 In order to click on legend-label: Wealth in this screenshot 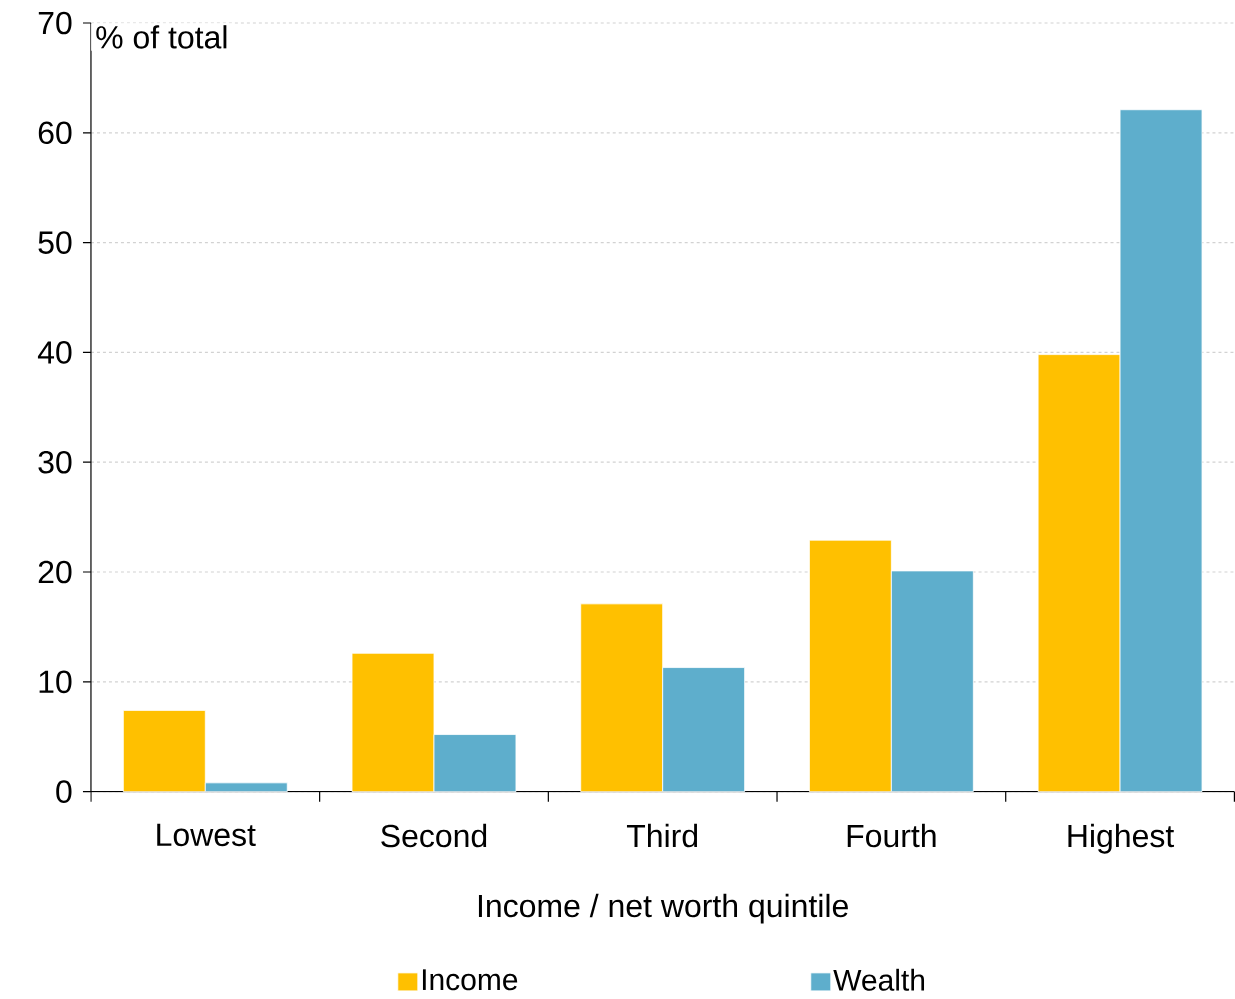, I will do `click(879, 979)`.